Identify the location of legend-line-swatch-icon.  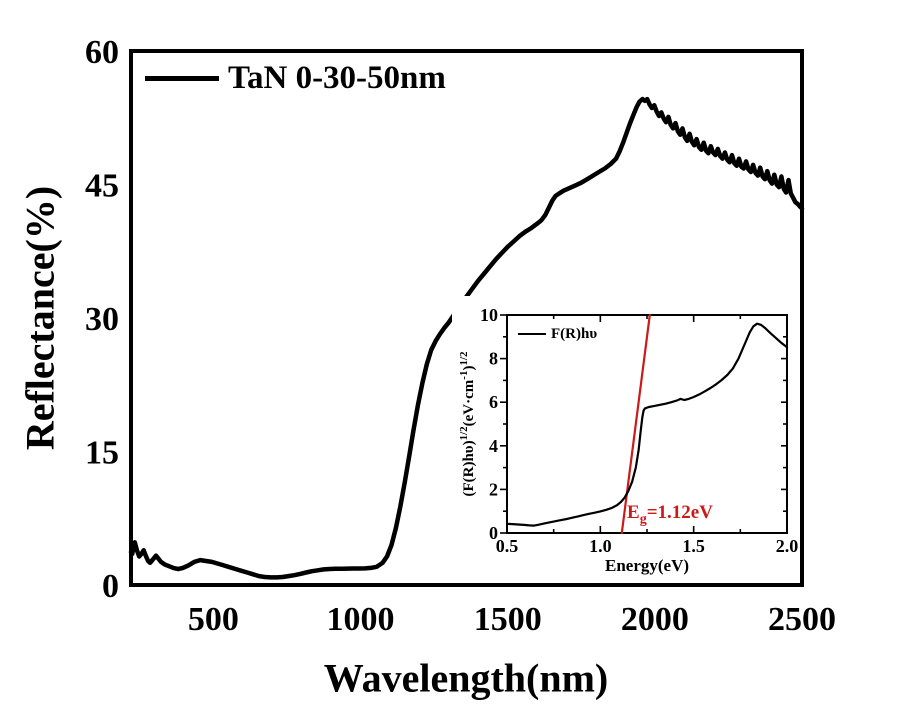
(182, 78).